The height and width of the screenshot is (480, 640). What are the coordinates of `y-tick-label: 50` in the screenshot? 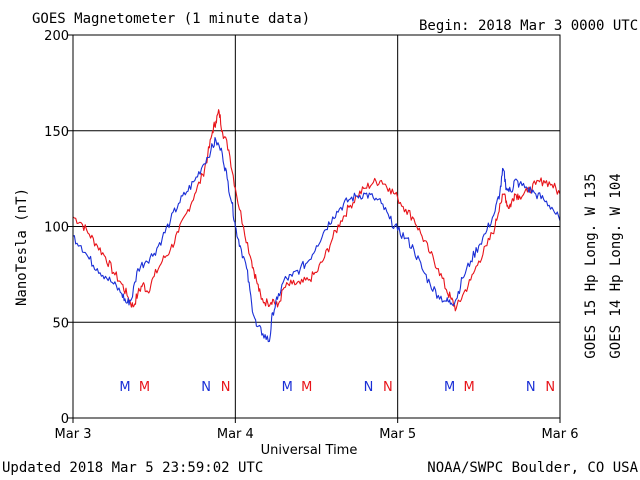 It's located at (60, 323).